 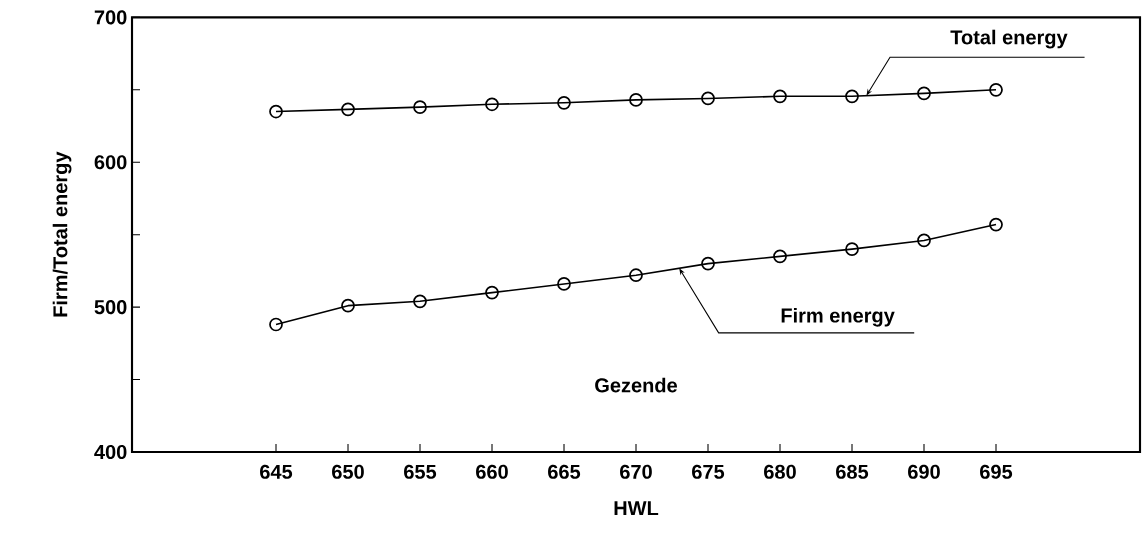 I want to click on text: Total energy, so click(x=1009, y=39).